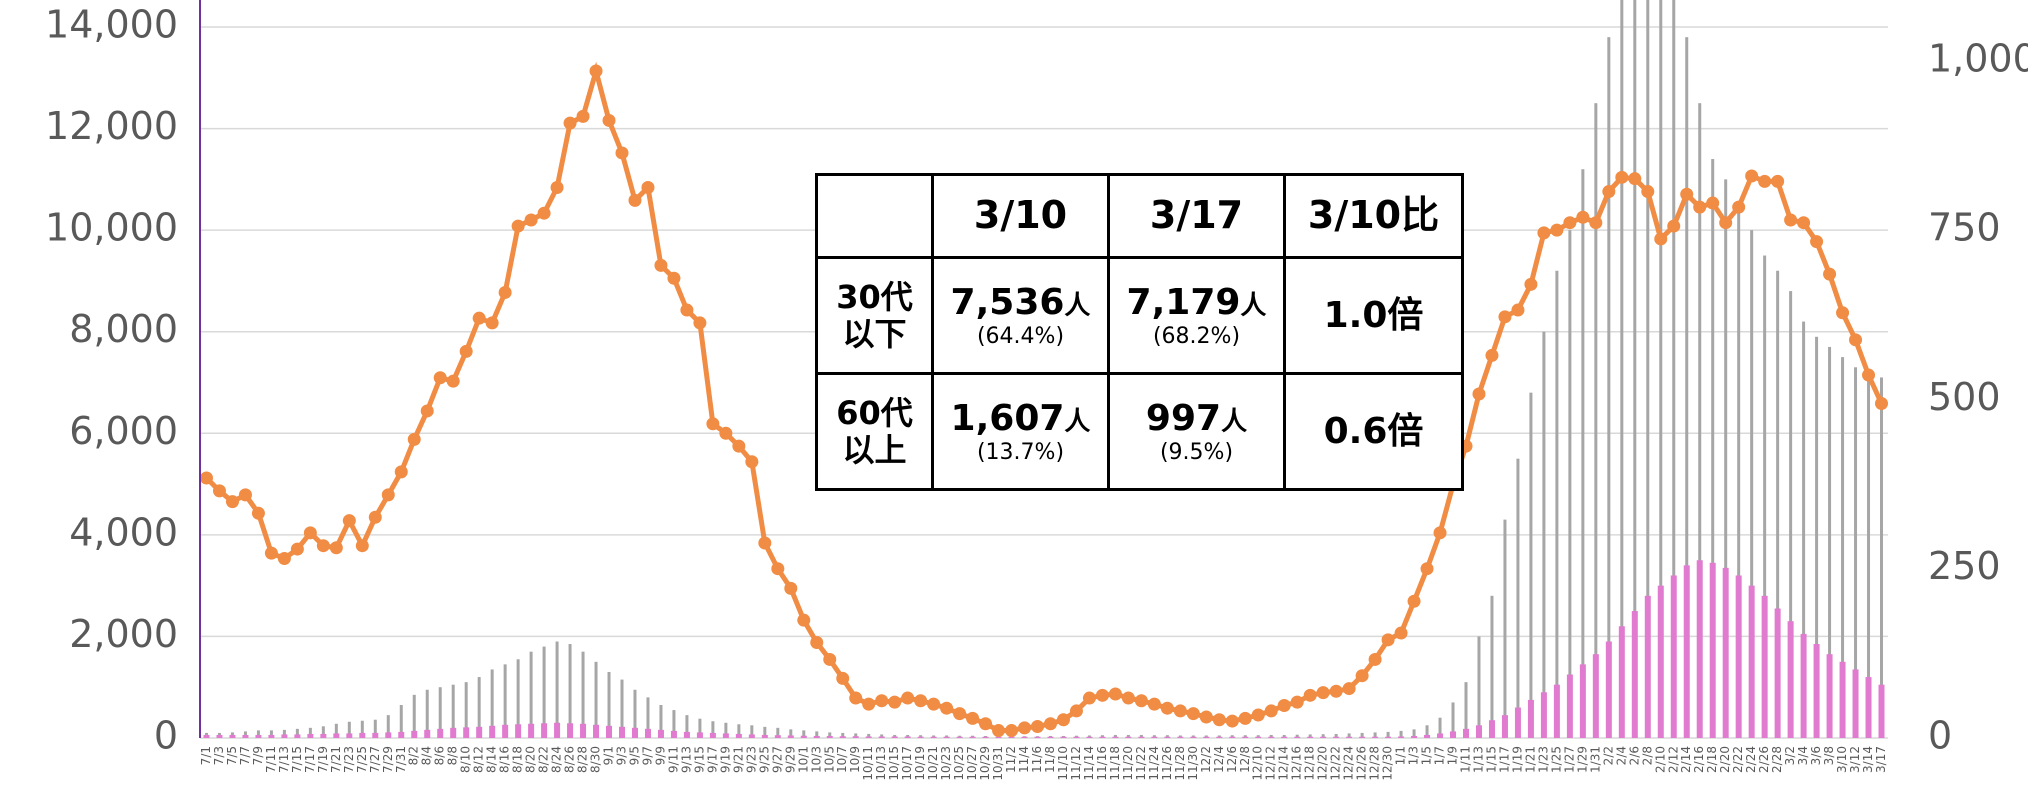 The height and width of the screenshot is (799, 2028). I want to click on x-tick-label: 10/15, so click(894, 763).